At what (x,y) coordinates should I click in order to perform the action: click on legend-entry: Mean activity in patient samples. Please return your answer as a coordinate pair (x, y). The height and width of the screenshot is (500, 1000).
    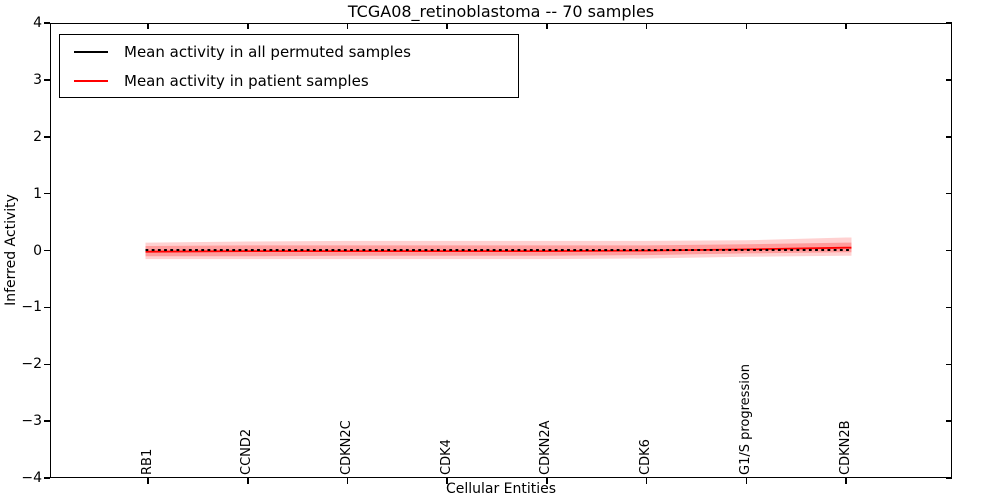
    Looking at the image, I should click on (289, 81).